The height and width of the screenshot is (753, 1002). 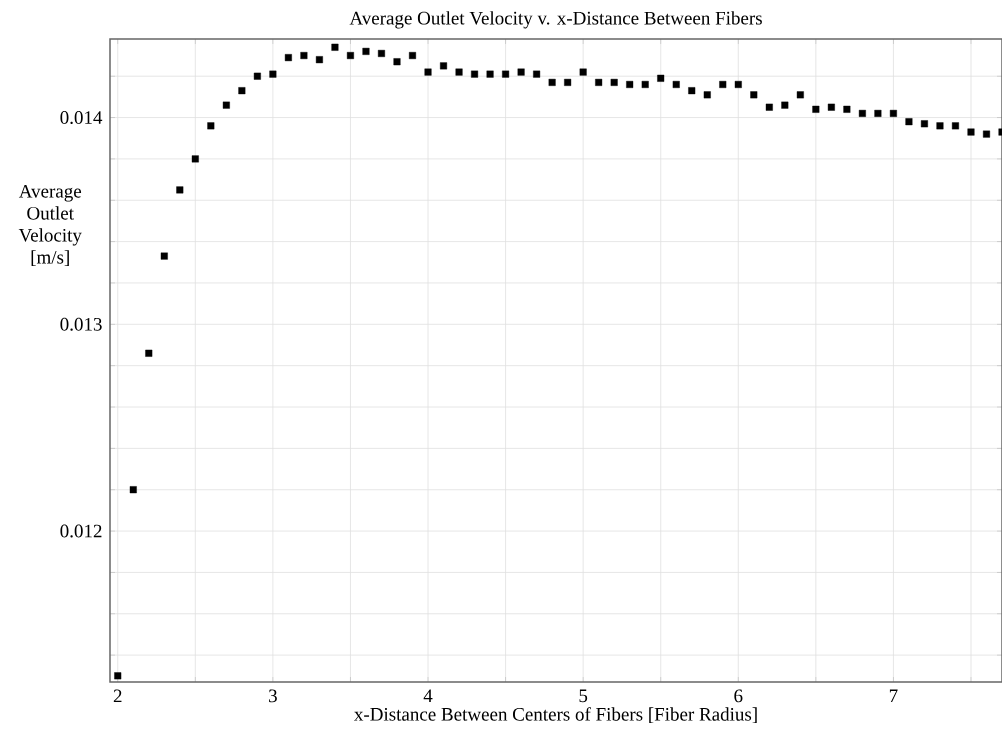 I want to click on x-axis-title: x-Distance Between Centers of Fibers [Fiber Radius], so click(x=555, y=715).